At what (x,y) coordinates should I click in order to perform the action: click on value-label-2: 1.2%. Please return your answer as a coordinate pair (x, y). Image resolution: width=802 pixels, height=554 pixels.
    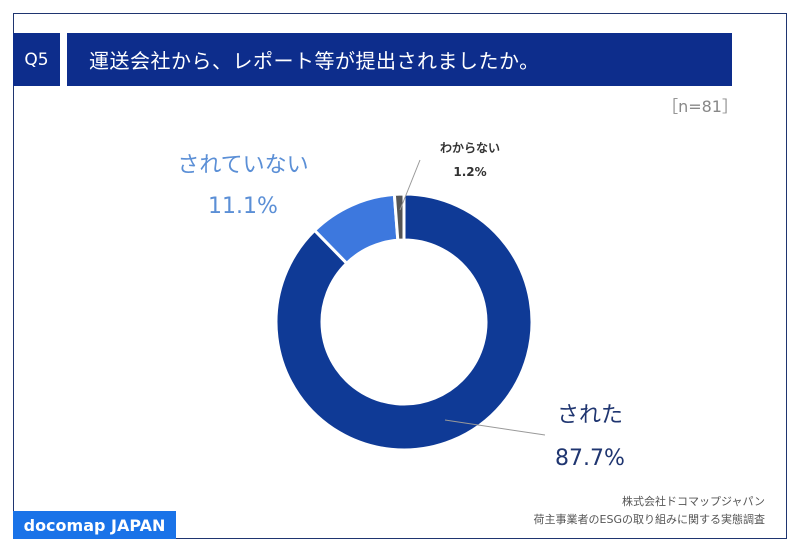
    Looking at the image, I should click on (469, 172).